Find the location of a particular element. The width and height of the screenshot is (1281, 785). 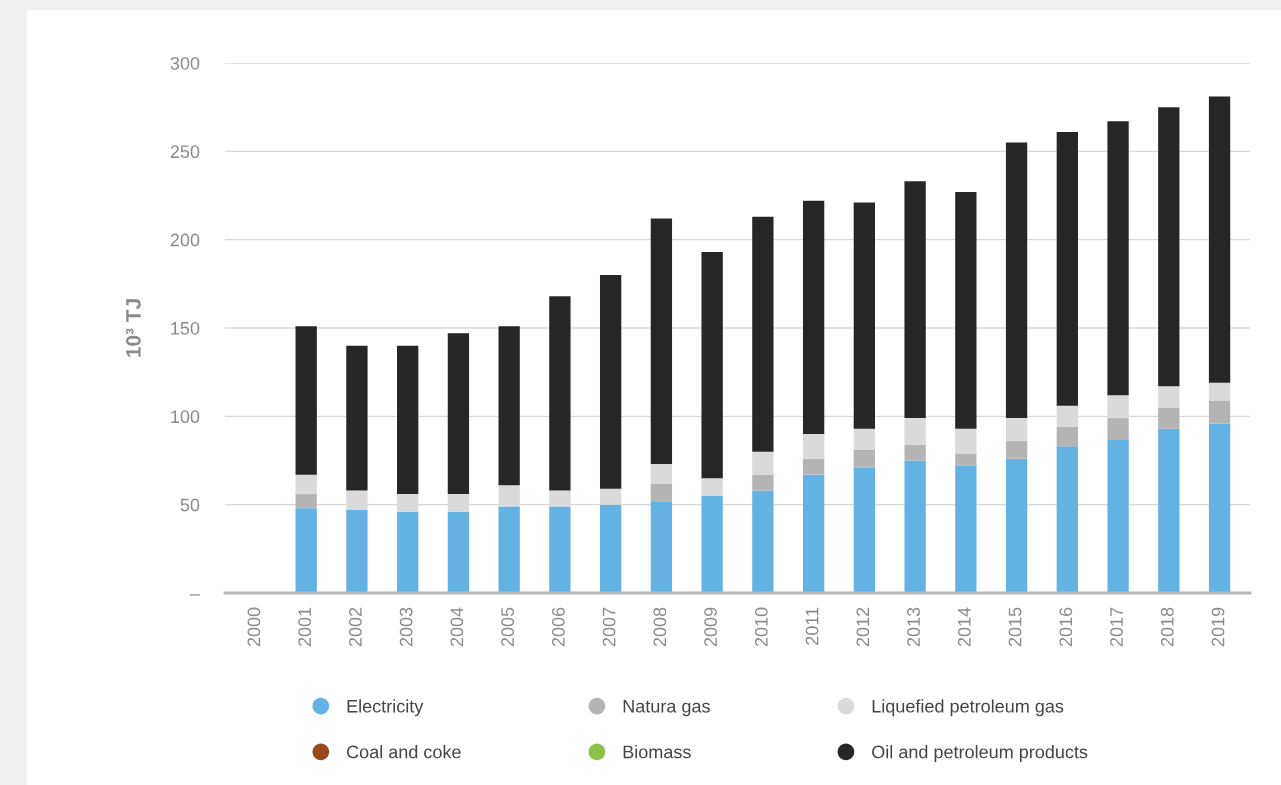

y-tick-label: 250 is located at coordinates (185, 152).